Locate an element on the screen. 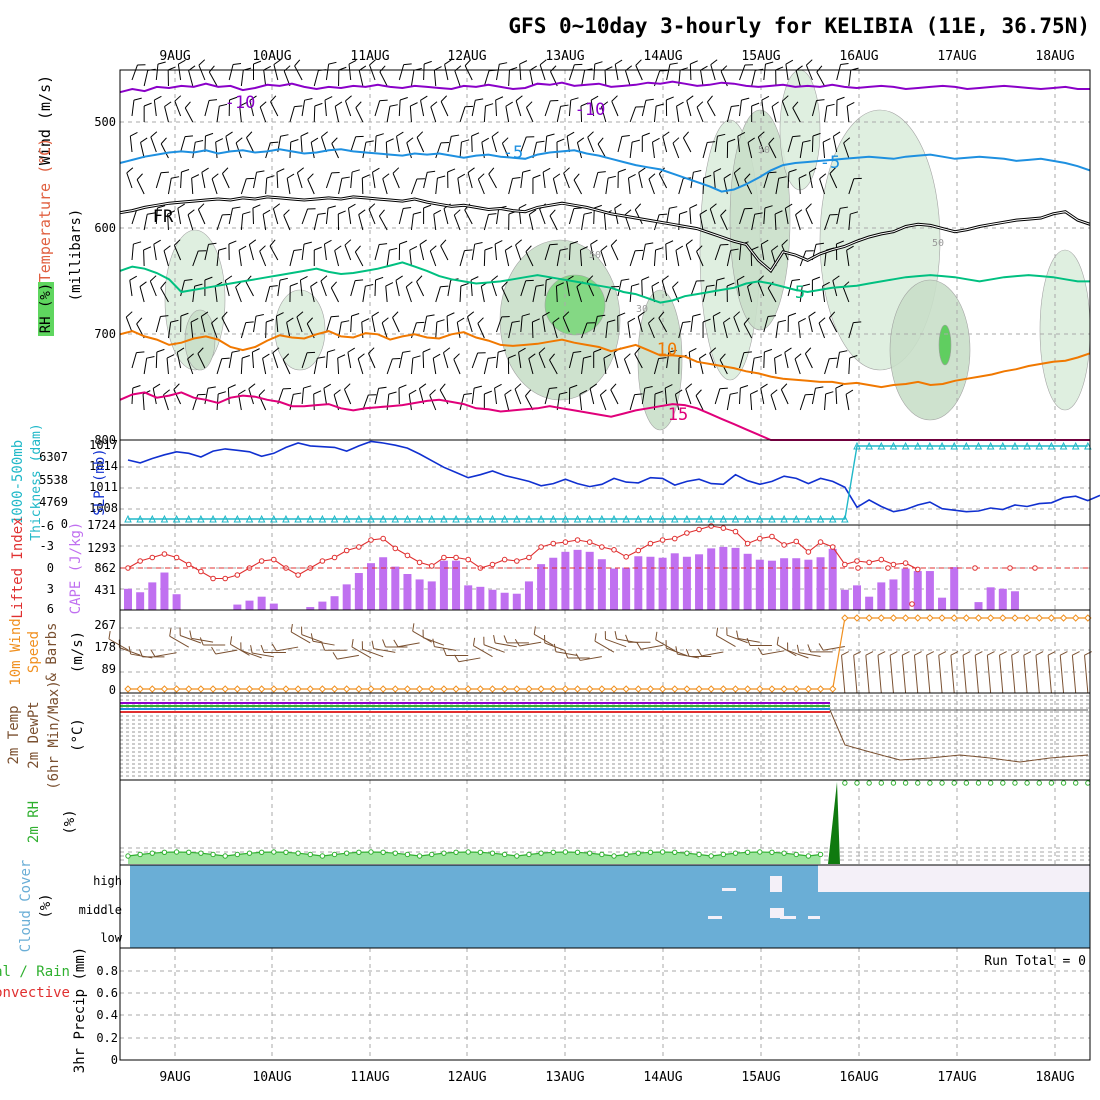  li-tick: 3 is located at coordinates (50, 589).